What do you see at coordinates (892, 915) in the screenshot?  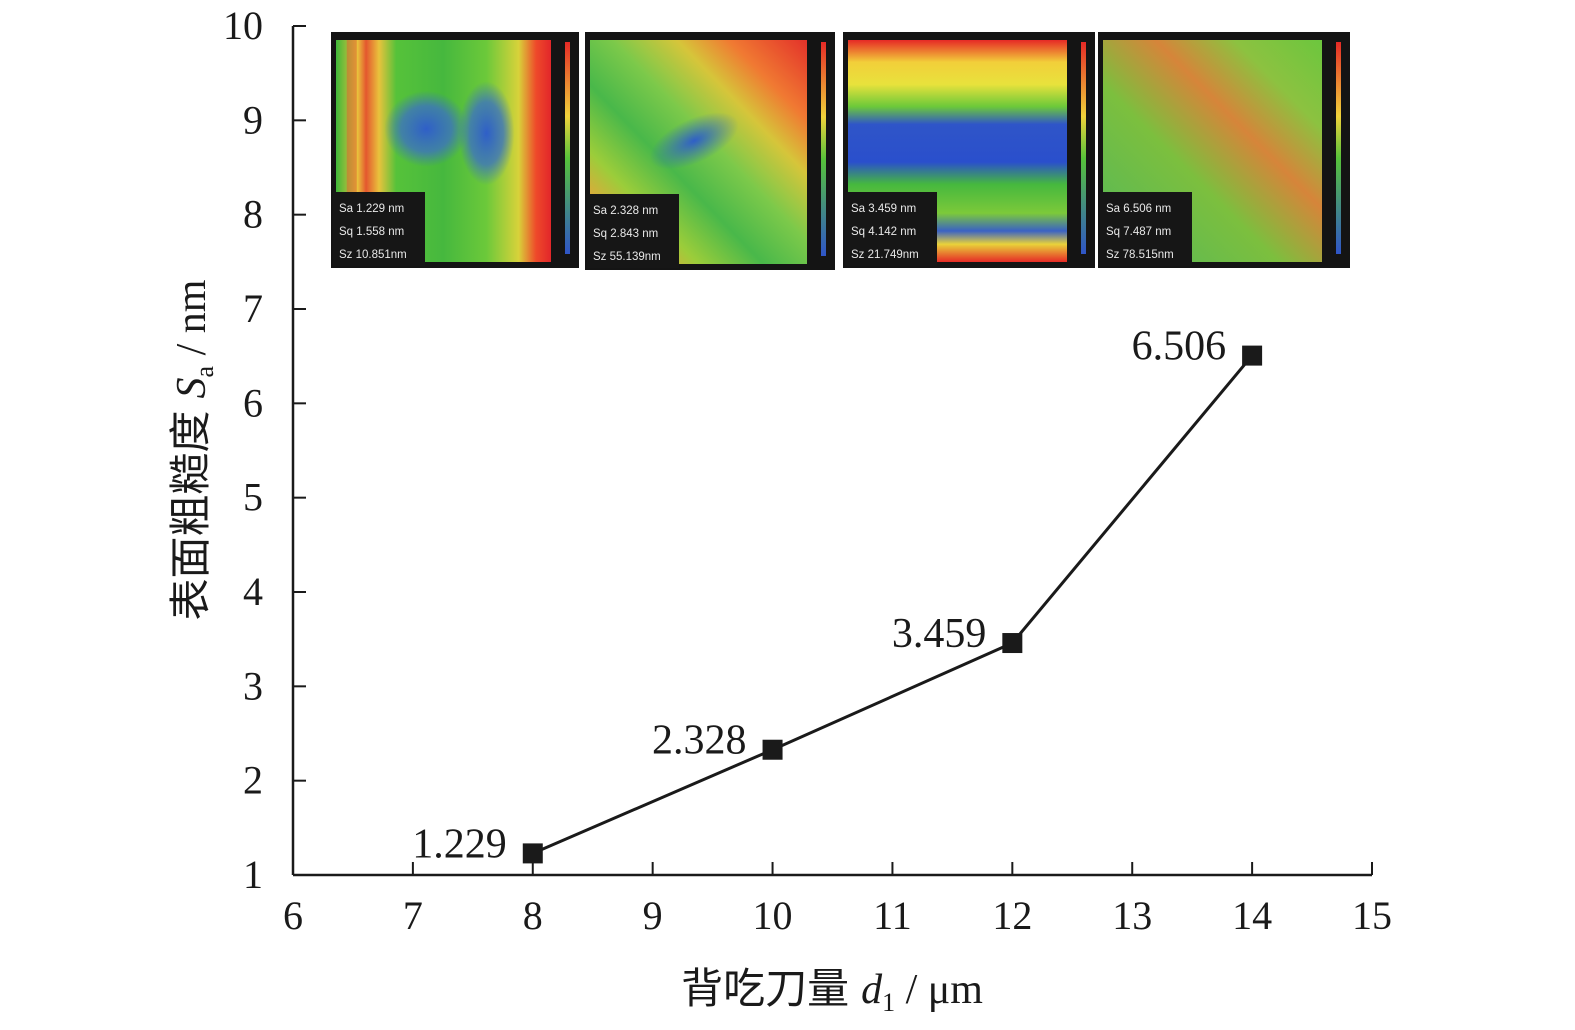 I see `x-tick-label: 11` at bounding box center [892, 915].